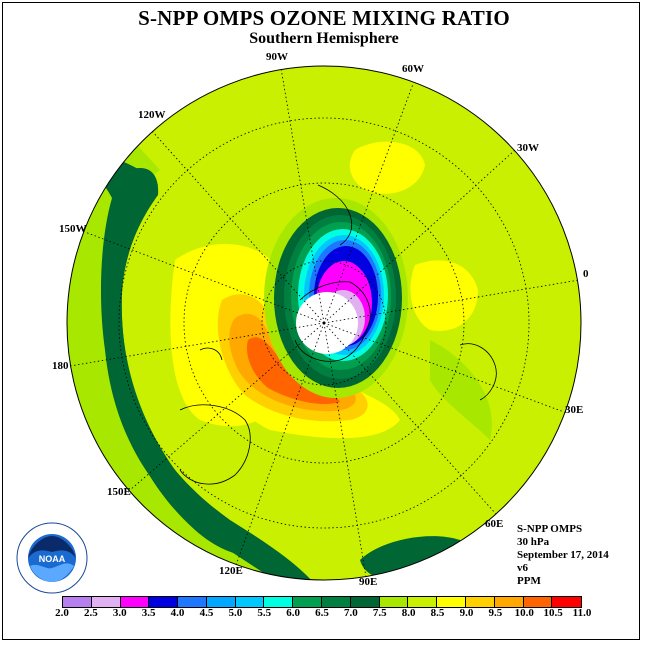  I want to click on map-subtitle: Southern Hemisphere, so click(324, 38).